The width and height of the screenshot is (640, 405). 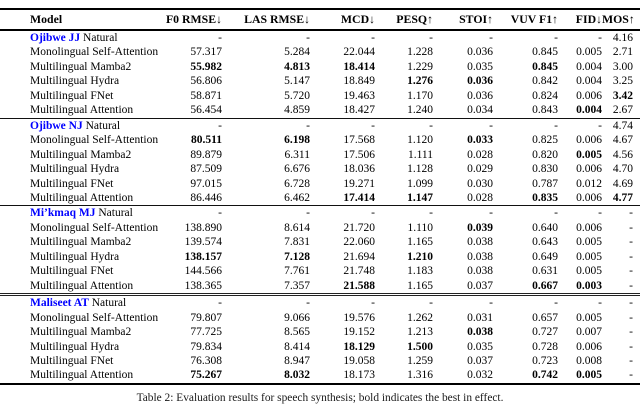 I want to click on metric-cell: 21.588, so click(x=359, y=285).